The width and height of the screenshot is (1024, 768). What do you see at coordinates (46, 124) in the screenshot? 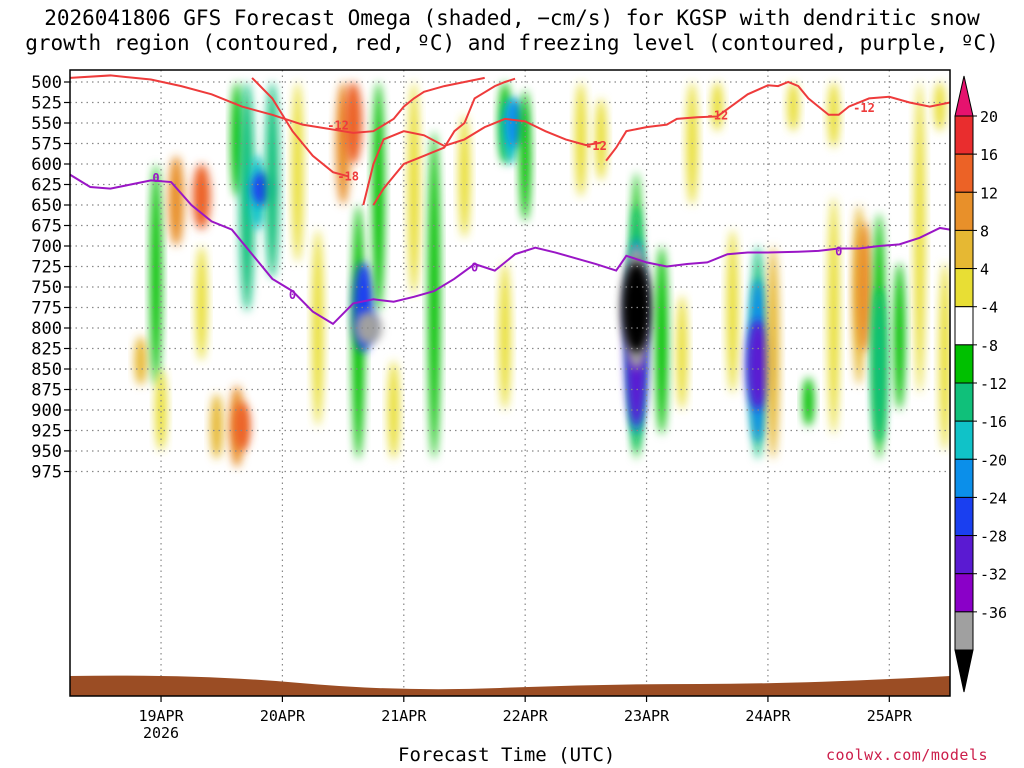
I see `y-tick-label: 550` at bounding box center [46, 124].